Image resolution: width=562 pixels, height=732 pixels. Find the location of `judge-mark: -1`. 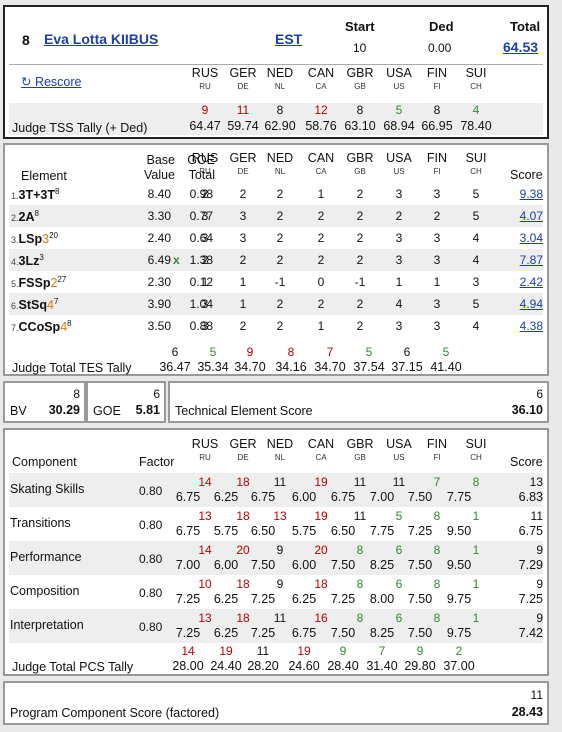

judge-mark: -1 is located at coordinates (360, 282).